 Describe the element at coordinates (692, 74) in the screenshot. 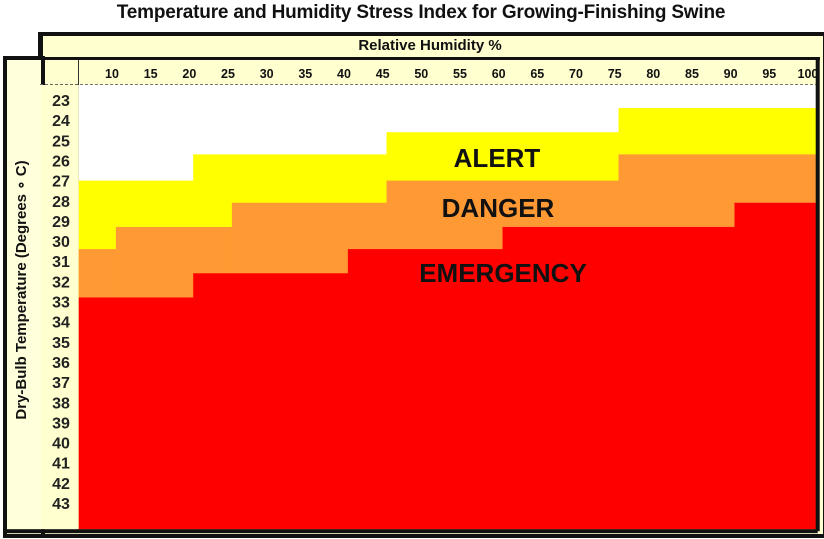

I see `x-tick-label: 85` at that location.